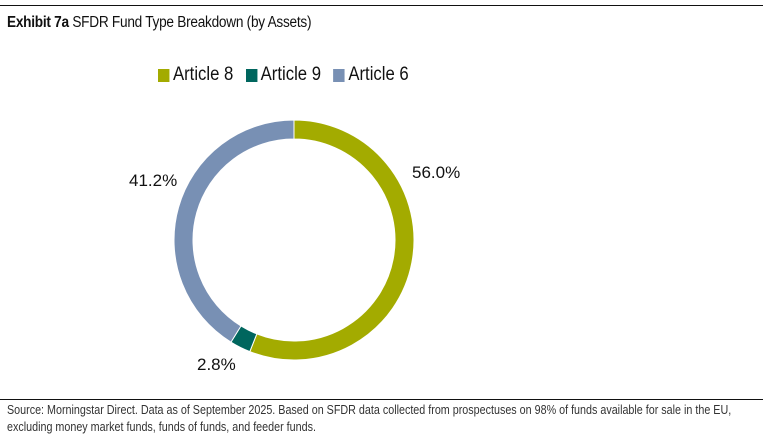 This screenshot has width=763, height=436. I want to click on data-label-article-8: 56.0%, so click(436, 172).